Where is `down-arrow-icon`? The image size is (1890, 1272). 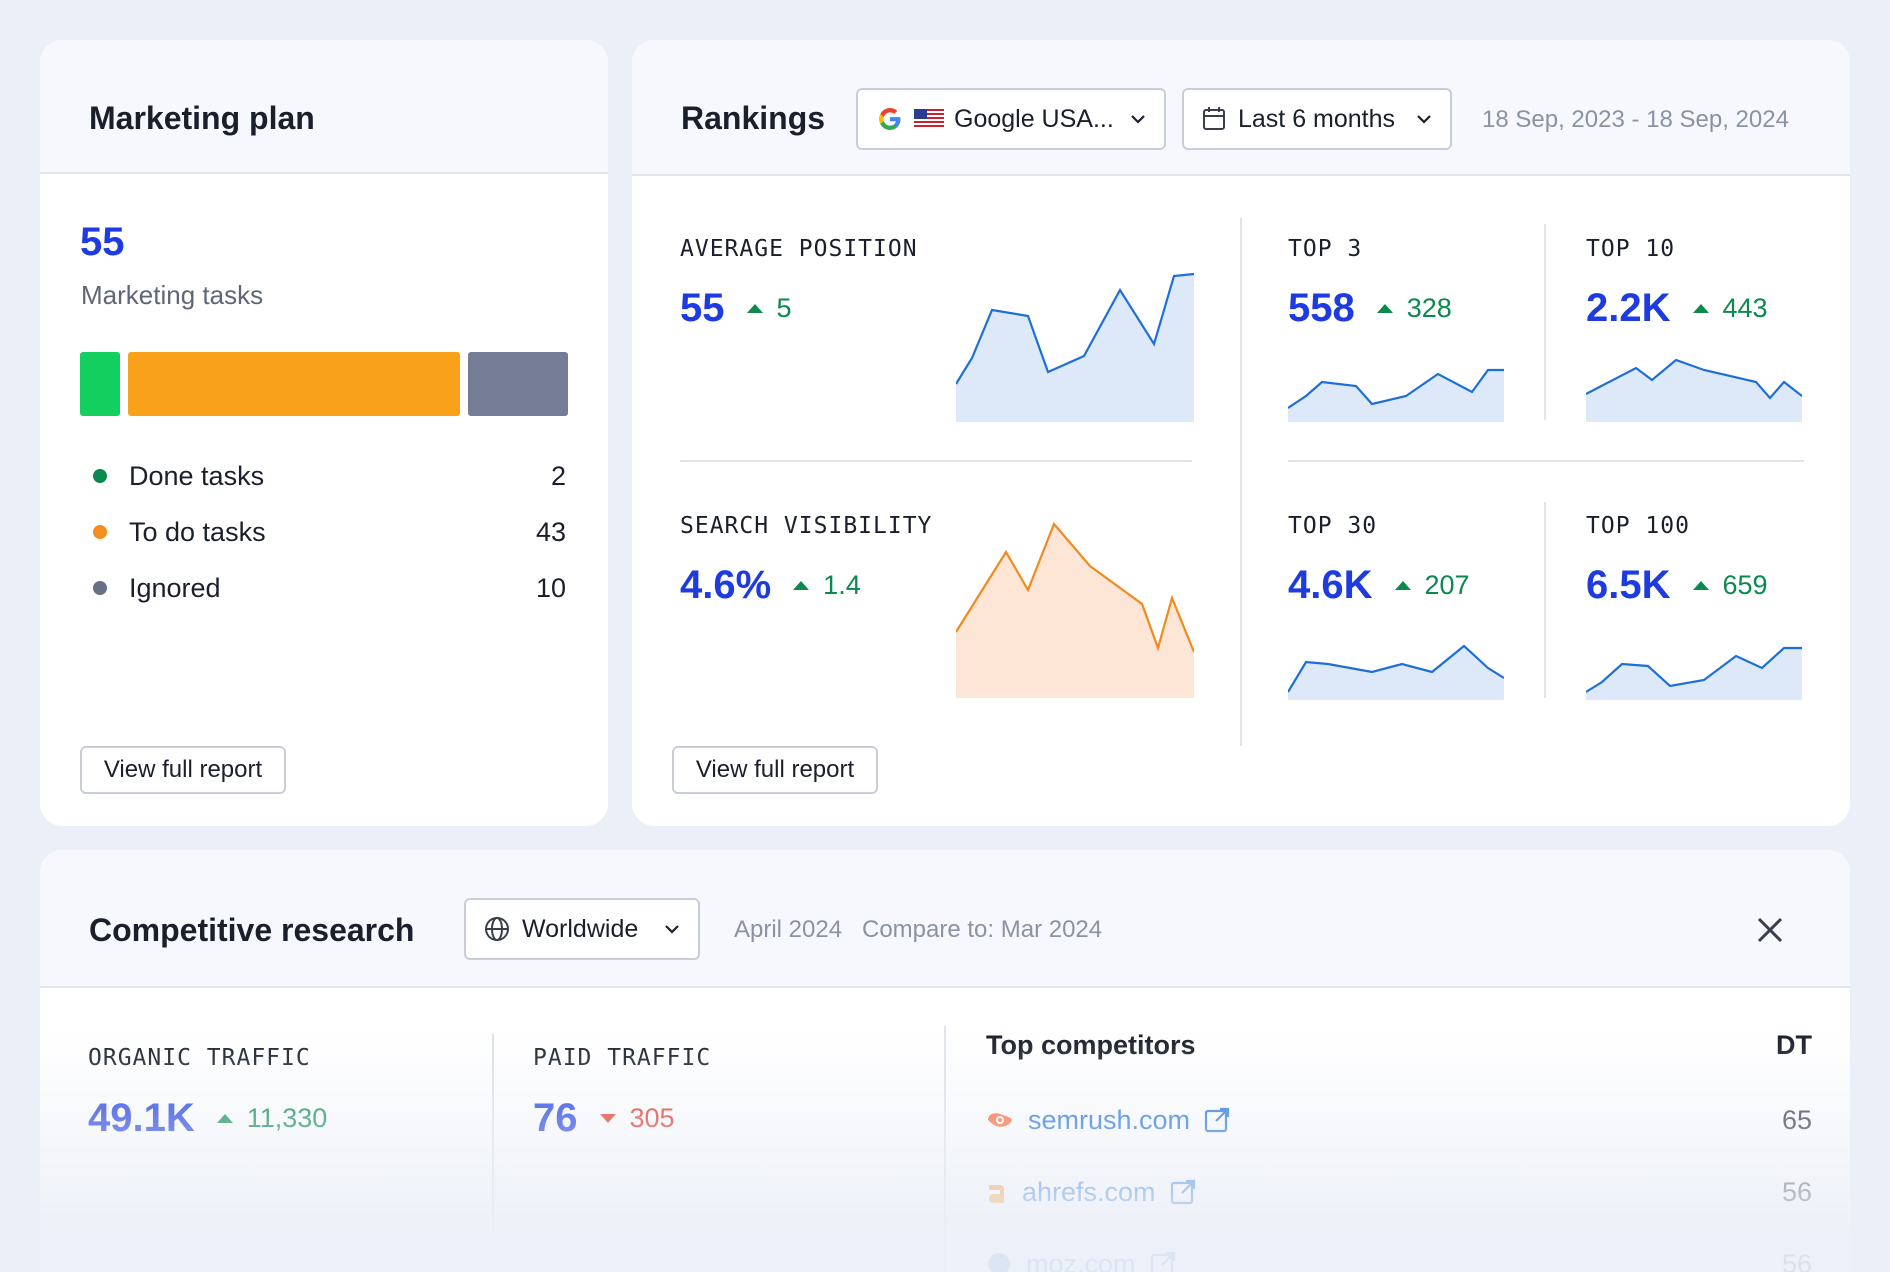 down-arrow-icon is located at coordinates (607, 1118).